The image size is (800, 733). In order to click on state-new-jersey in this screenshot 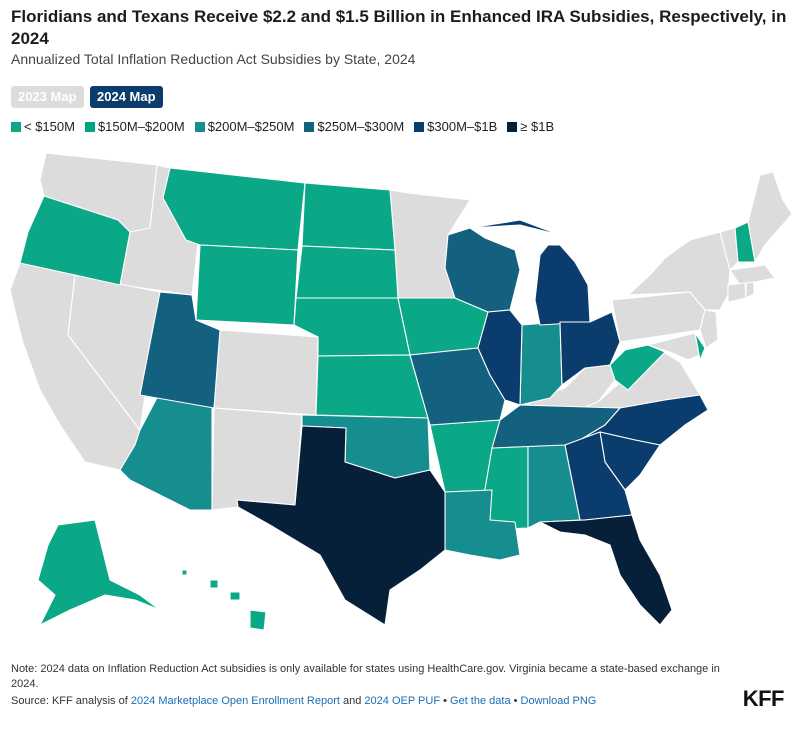, I will do `click(709, 329)`.